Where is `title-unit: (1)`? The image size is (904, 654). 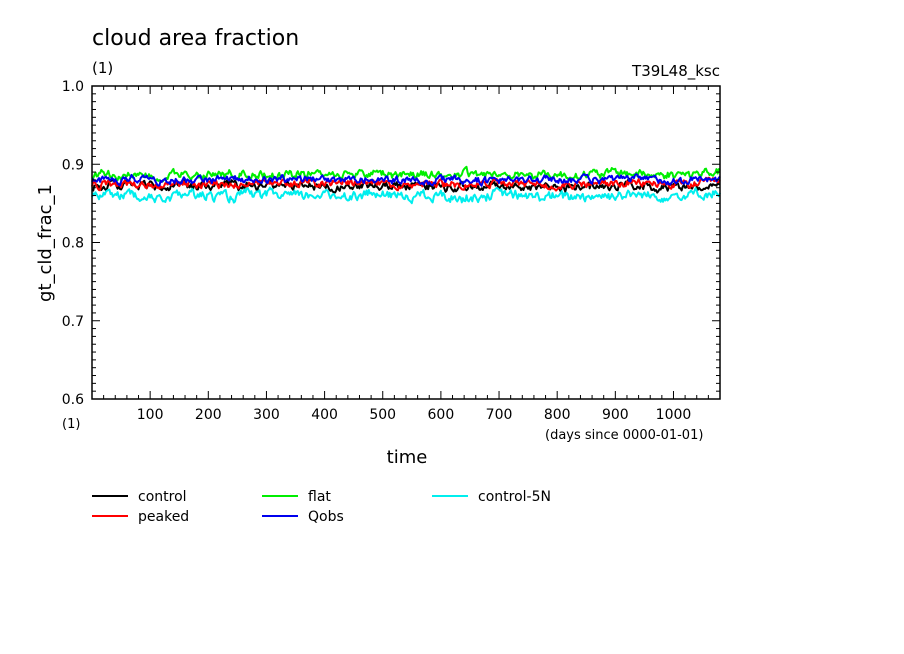 title-unit: (1) is located at coordinates (102, 68).